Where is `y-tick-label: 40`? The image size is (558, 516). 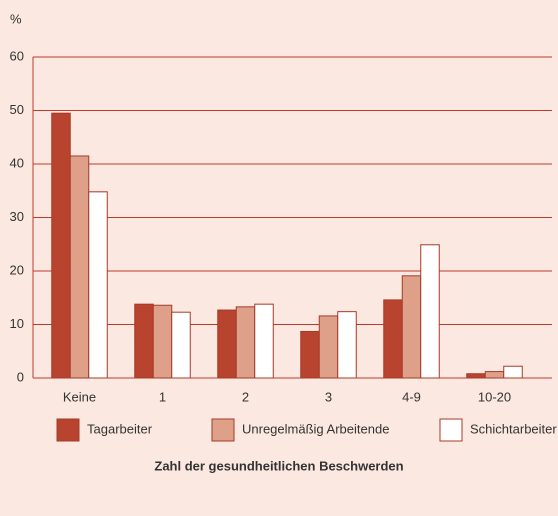
y-tick-label: 40 is located at coordinates (17, 162).